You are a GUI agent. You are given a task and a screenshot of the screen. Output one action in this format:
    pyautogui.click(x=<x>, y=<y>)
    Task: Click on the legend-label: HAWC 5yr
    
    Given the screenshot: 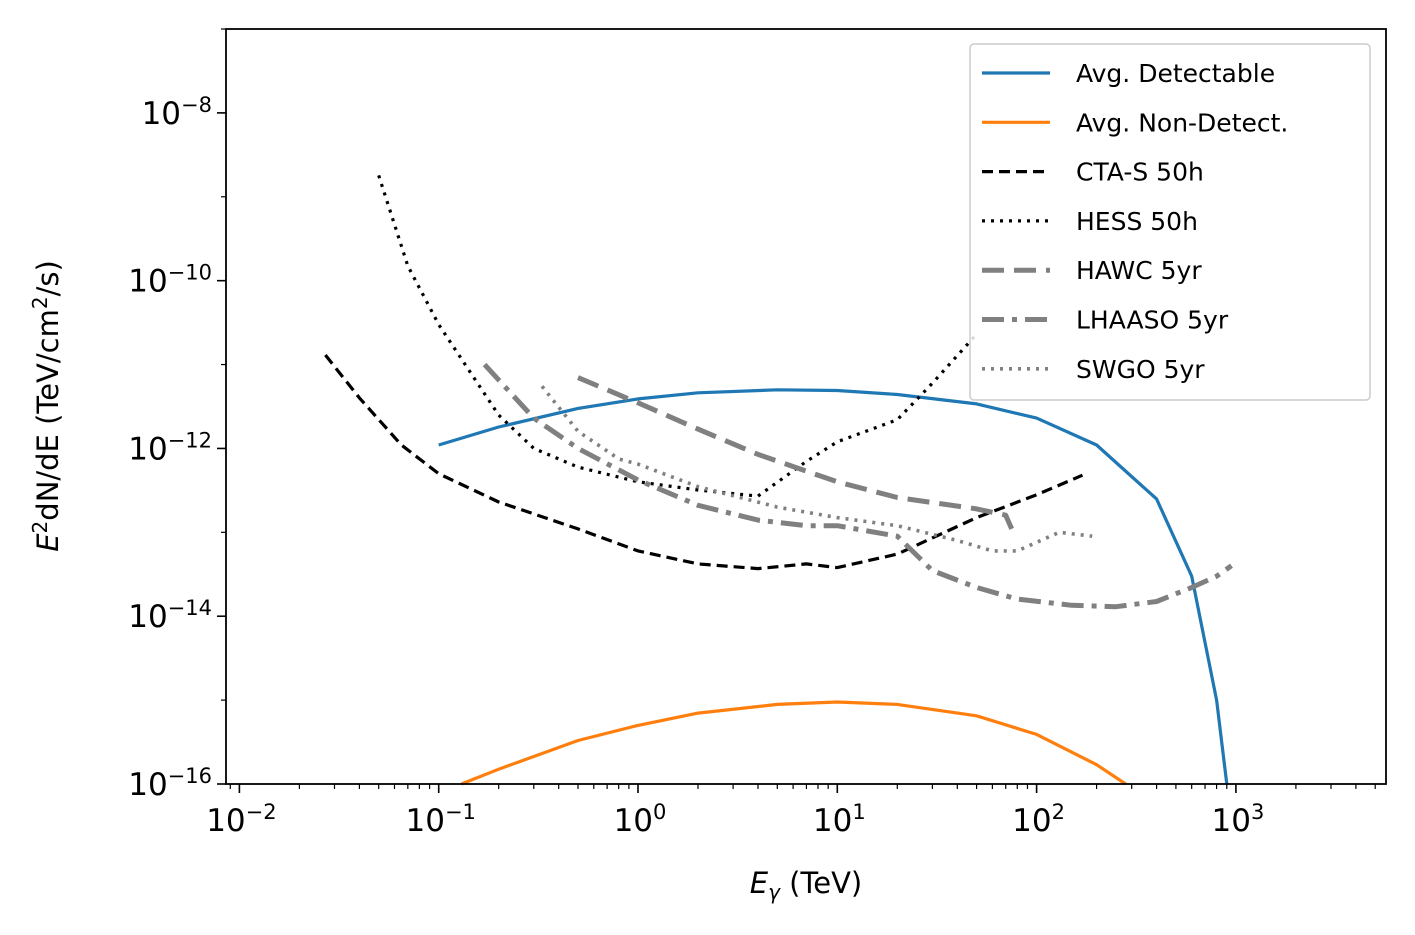 What is the action you would take?
    pyautogui.click(x=1139, y=270)
    